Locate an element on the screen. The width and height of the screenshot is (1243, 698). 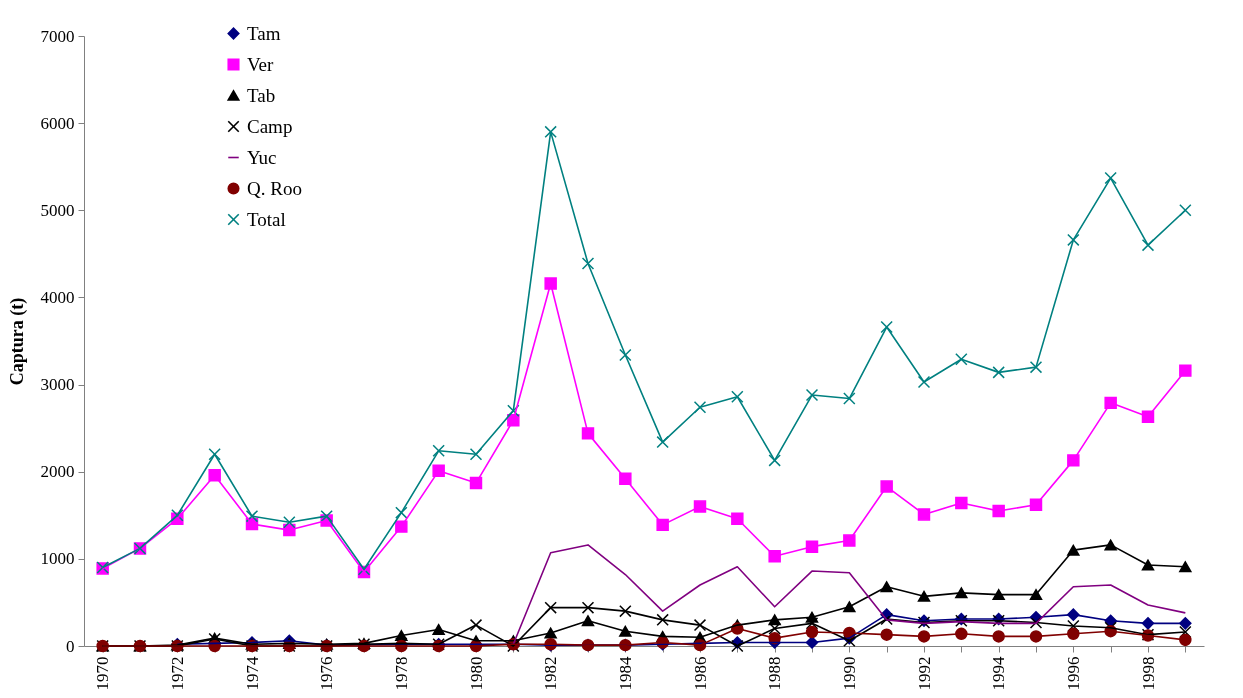
x-tick-label: 1990 is located at coordinates (849, 673).